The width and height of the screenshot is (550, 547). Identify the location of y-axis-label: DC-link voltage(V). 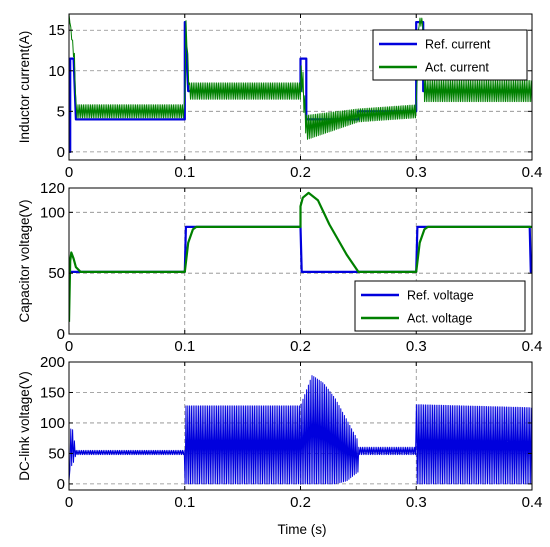
(24, 426).